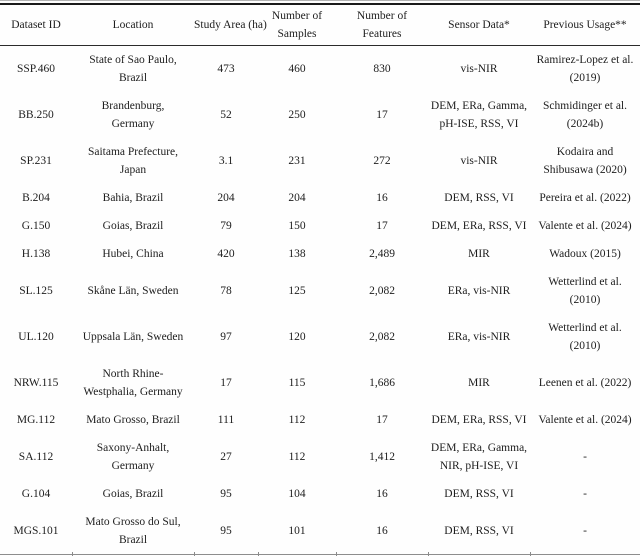  Describe the element at coordinates (382, 254) in the screenshot. I see `cell-num-features: 2,489` at that location.